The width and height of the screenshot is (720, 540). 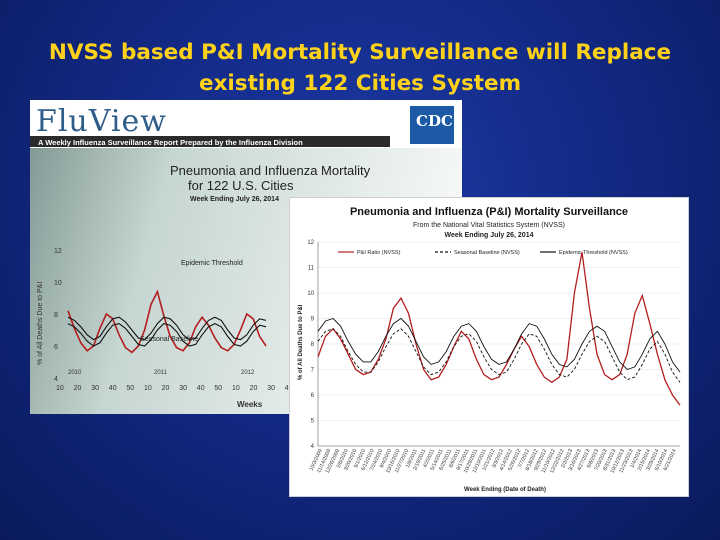 What do you see at coordinates (310, 243) in the screenshot?
I see `nvss-y-tick: 12` at bounding box center [310, 243].